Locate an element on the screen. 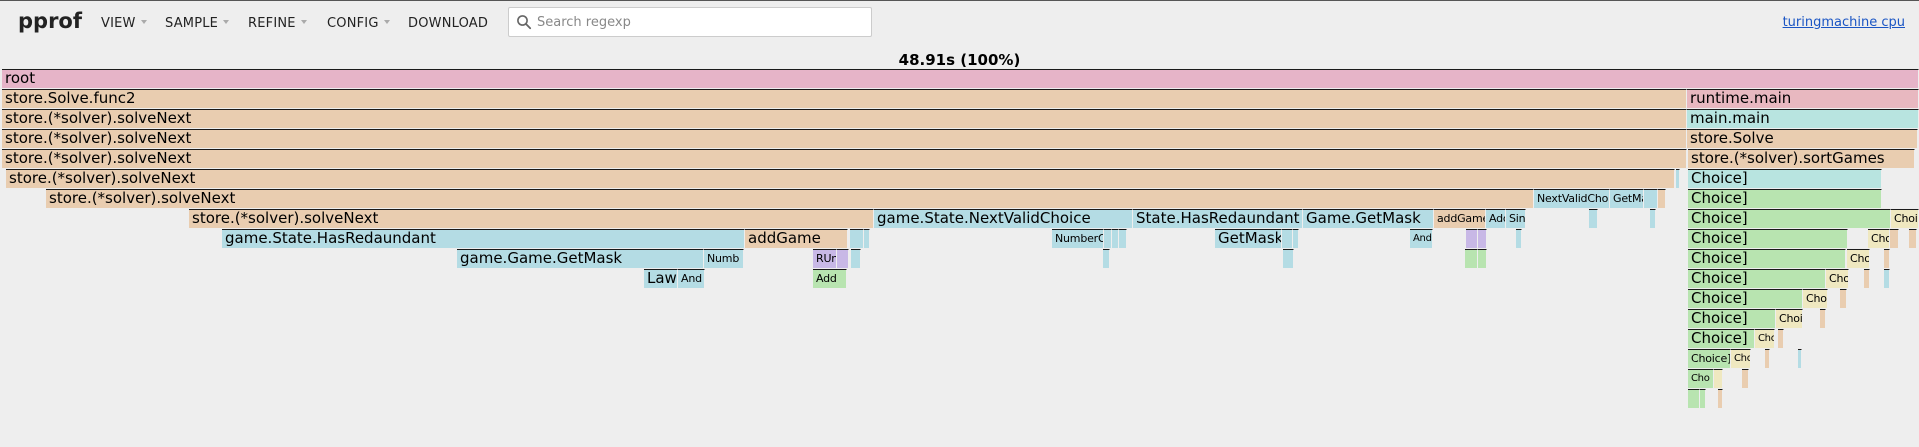 The width and height of the screenshot is (1919, 447). flame-frame: main.main is located at coordinates (1803, 118).